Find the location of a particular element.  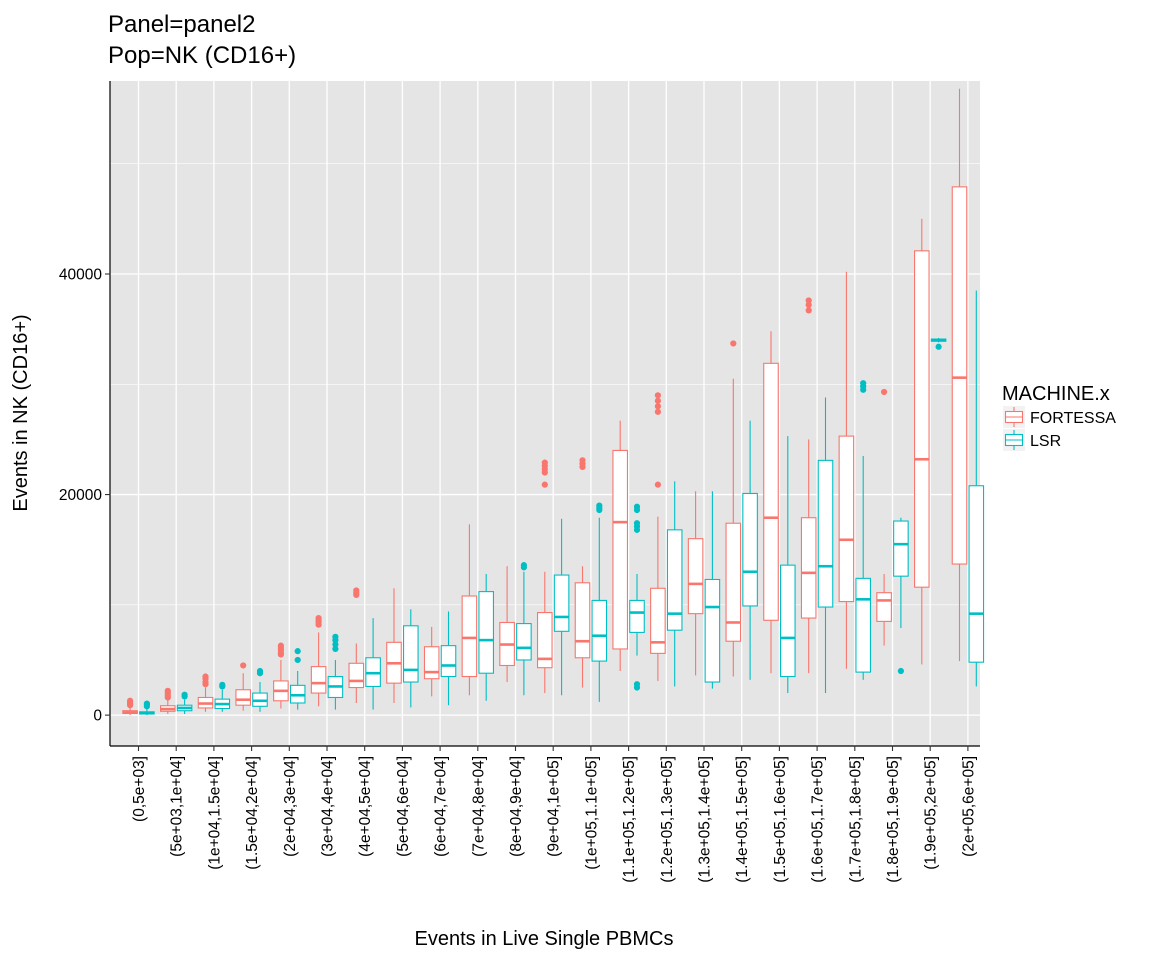

x-axis-title: Events in Live Single PBMCs is located at coordinates (543, 939).